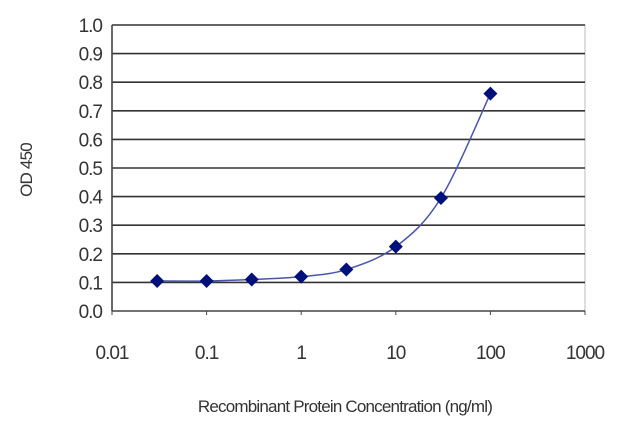 Image resolution: width=640 pixels, height=427 pixels. What do you see at coordinates (91, 226) in the screenshot?
I see `y-tick-label: 0.3` at bounding box center [91, 226].